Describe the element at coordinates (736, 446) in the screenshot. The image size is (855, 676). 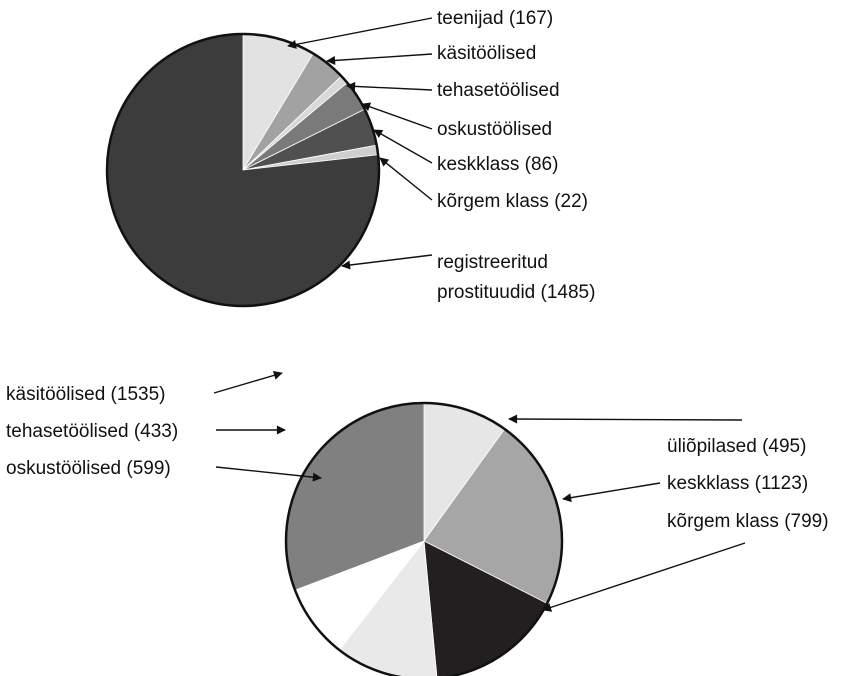
I see `slice-label: üliõpilased (495)` at that location.